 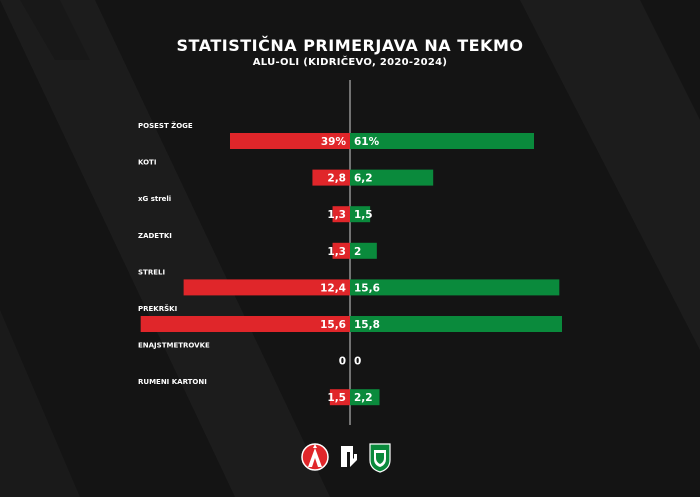 I want to click on home-value-label: 0, so click(x=342, y=362).